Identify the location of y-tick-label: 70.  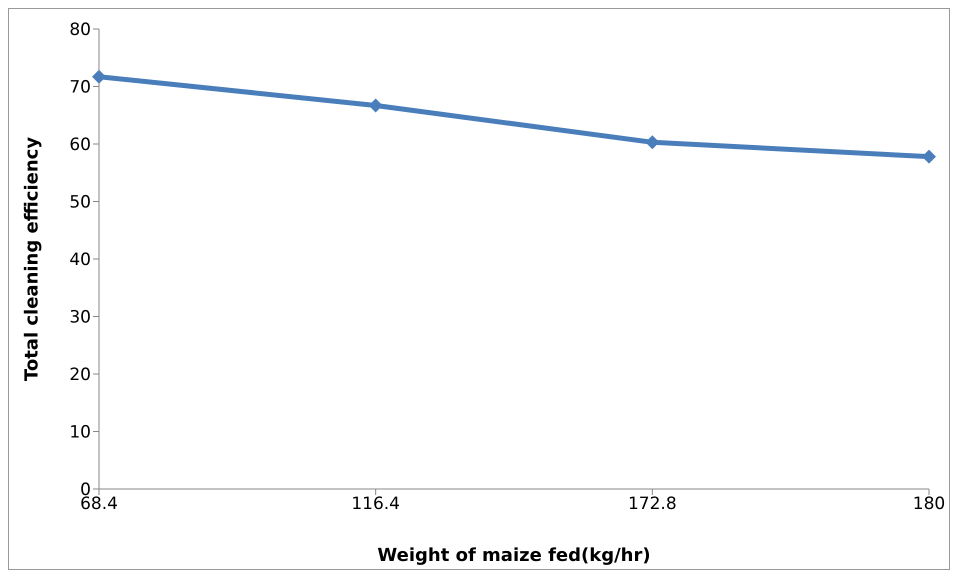
(80, 88).